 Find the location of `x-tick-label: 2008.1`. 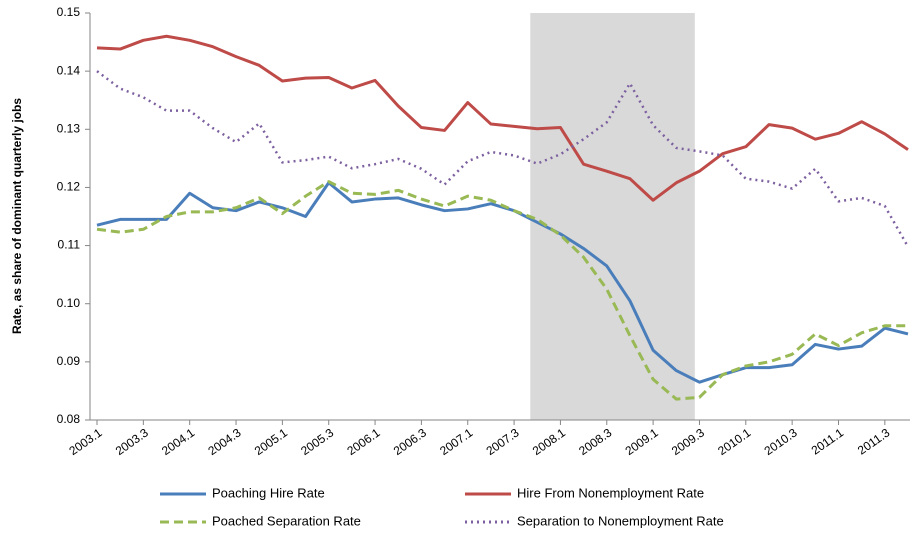

x-tick-label: 2008.1 is located at coordinates (549, 441).